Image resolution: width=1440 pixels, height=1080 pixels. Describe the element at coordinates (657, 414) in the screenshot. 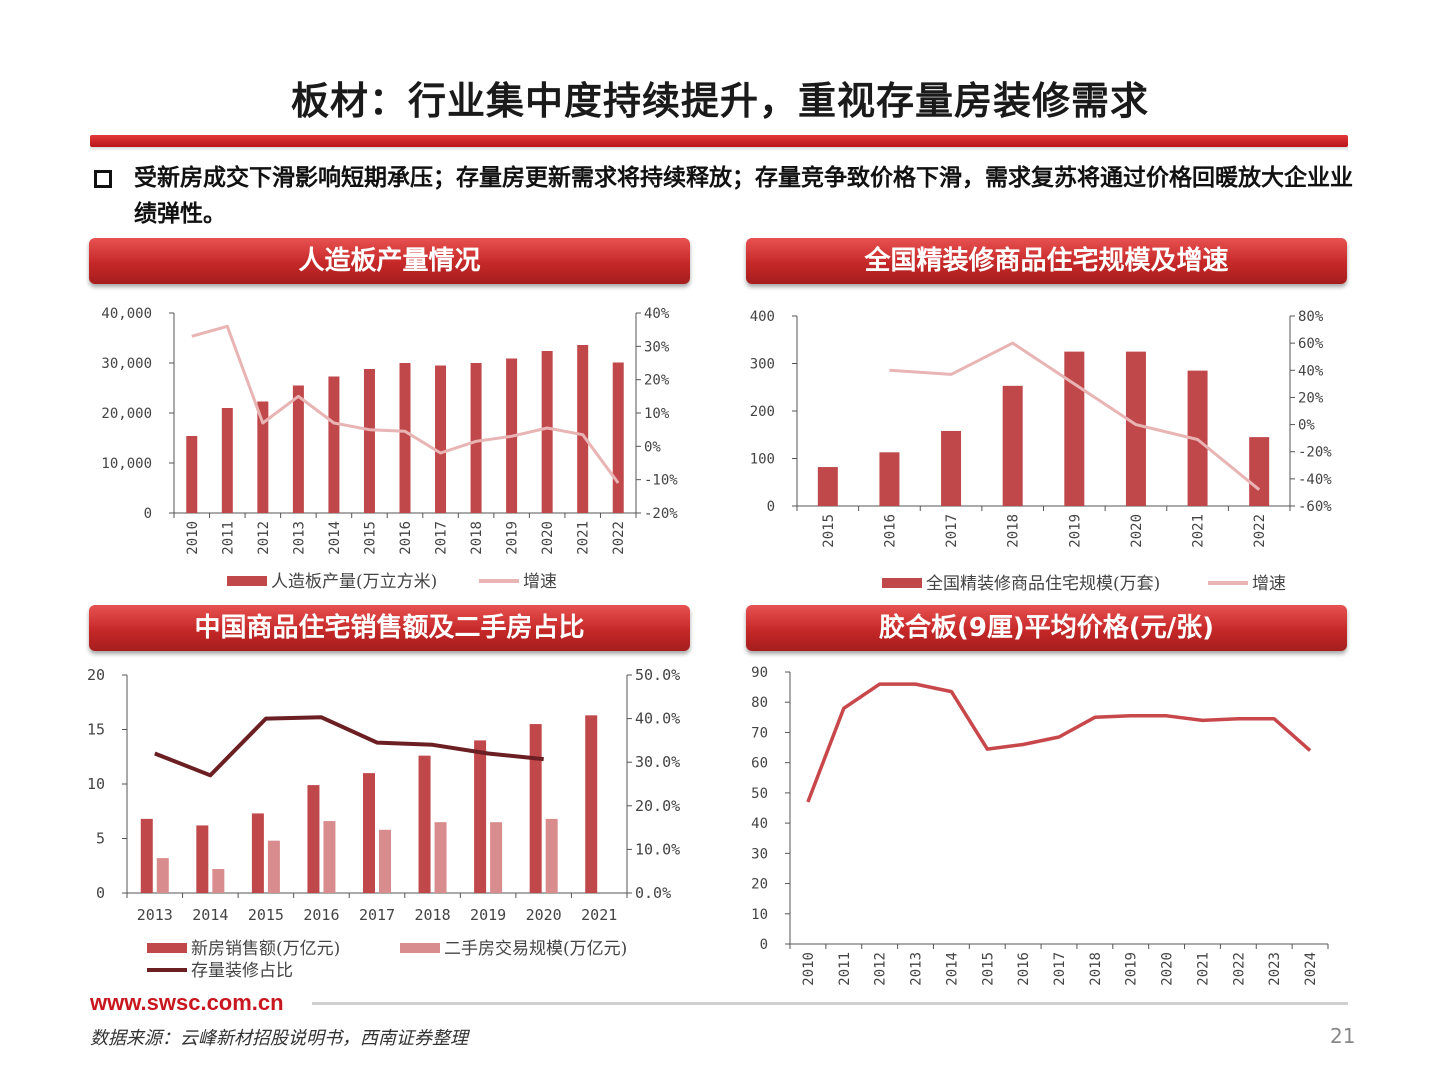

I see `y-right-tick-label: 10%` at that location.